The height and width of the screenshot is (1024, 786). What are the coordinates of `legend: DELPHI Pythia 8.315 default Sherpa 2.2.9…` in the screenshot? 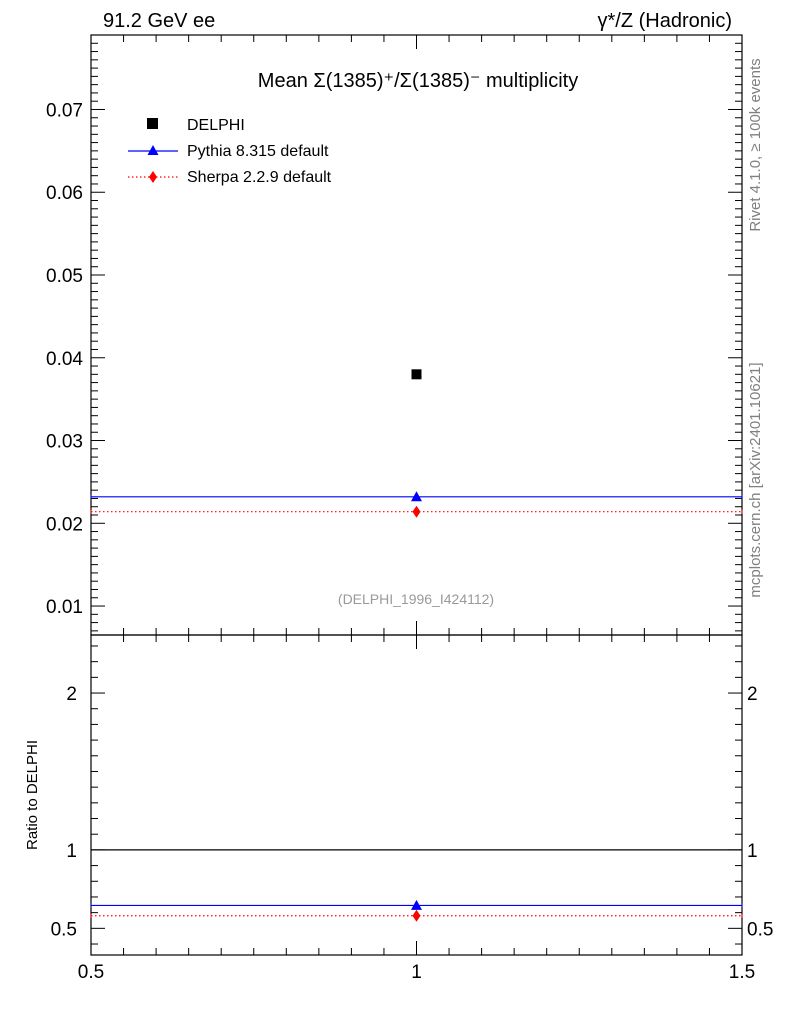 It's located at (230, 151).